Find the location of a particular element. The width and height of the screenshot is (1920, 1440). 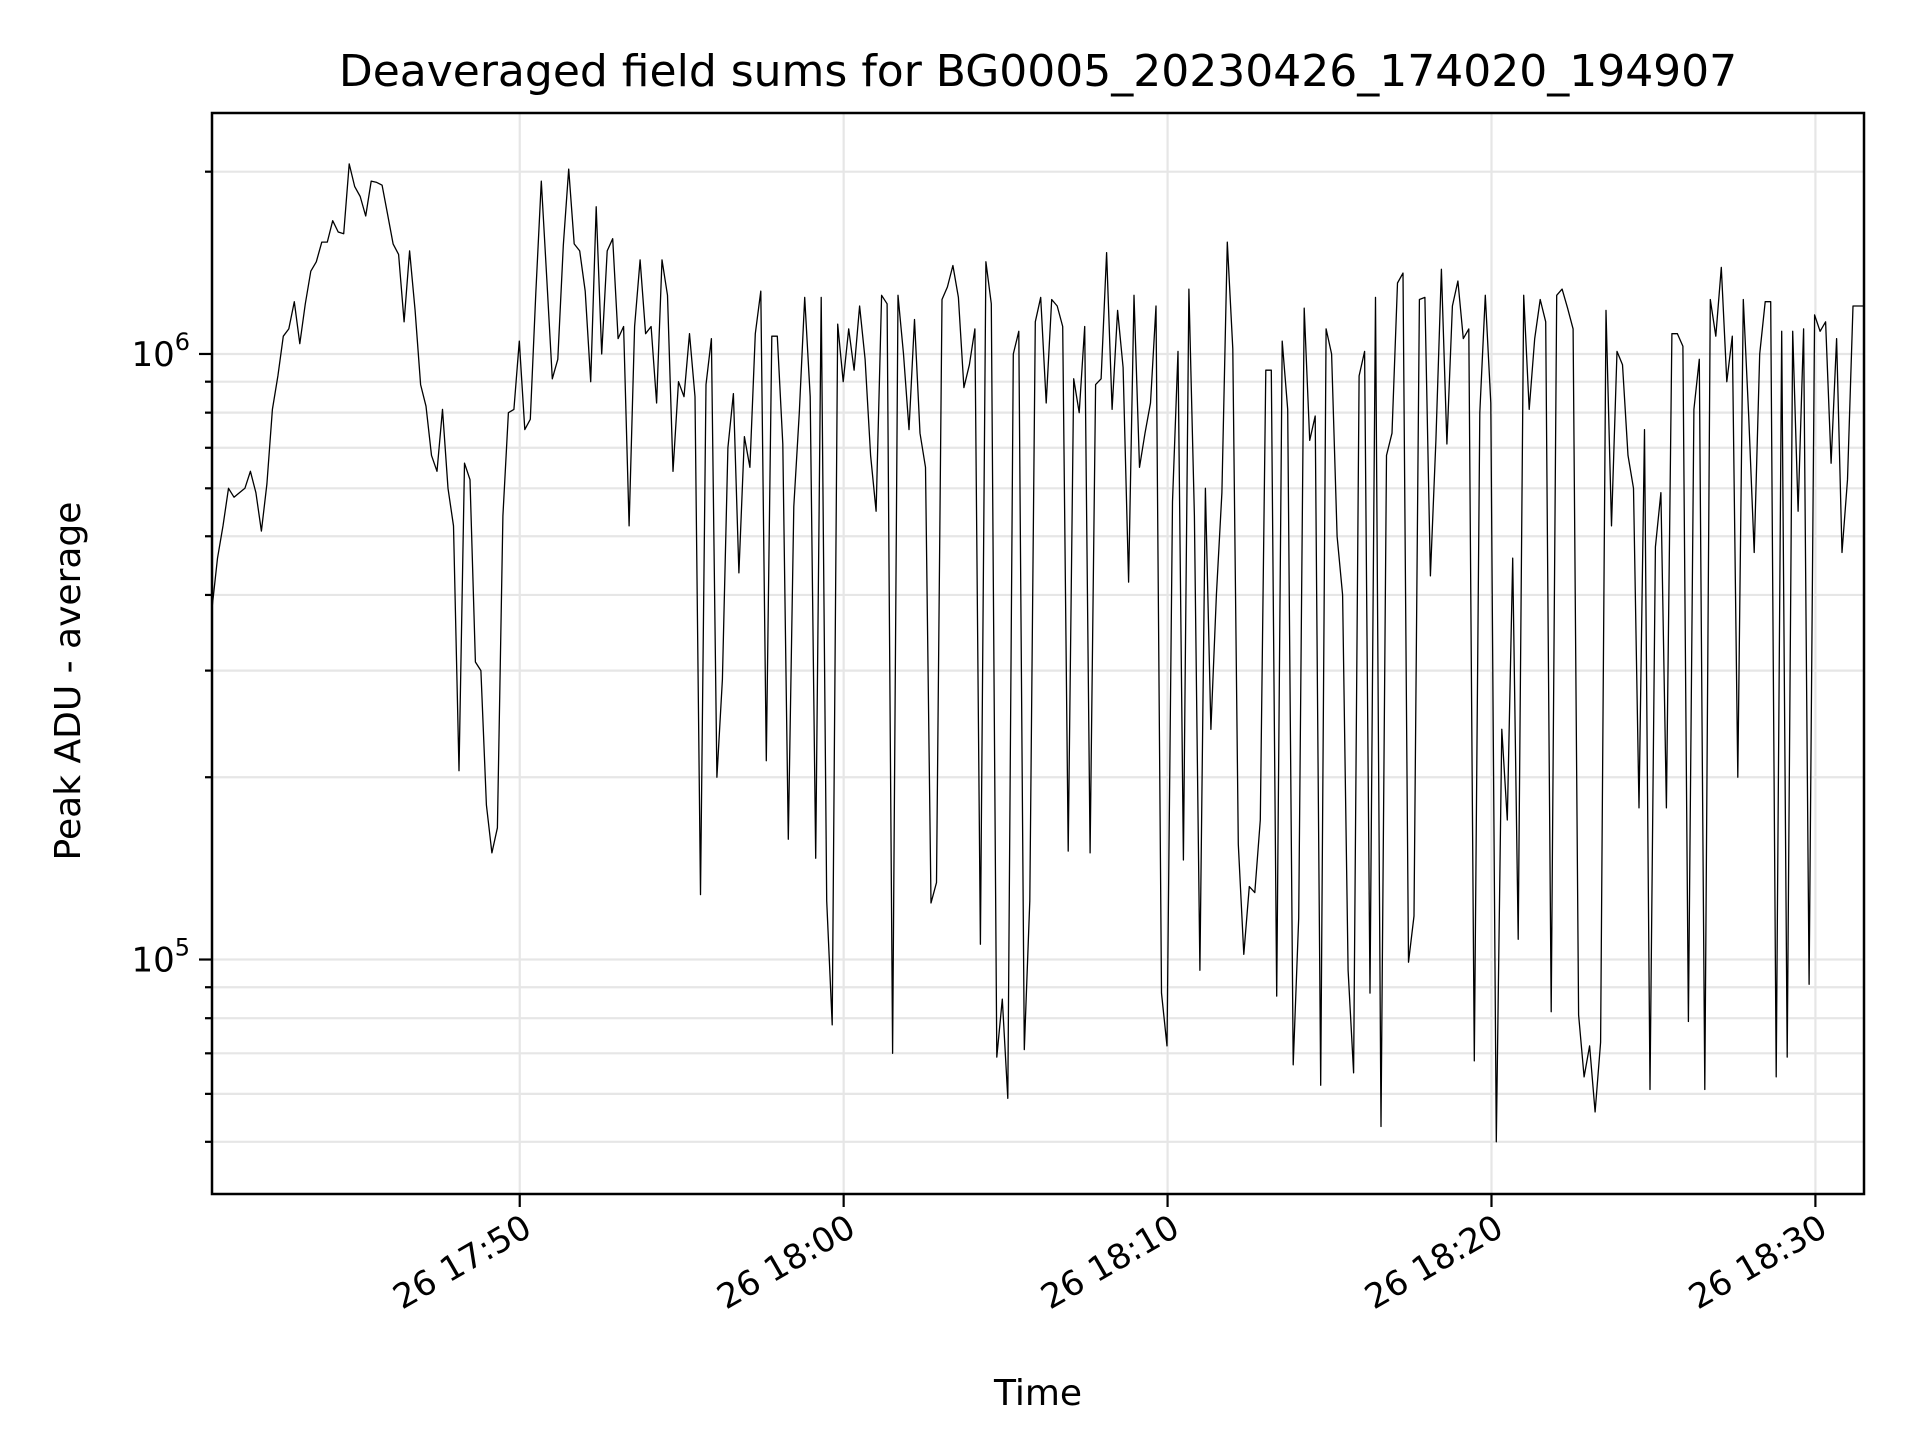

y-tick-label-exponent: 5 is located at coordinates (182, 948).